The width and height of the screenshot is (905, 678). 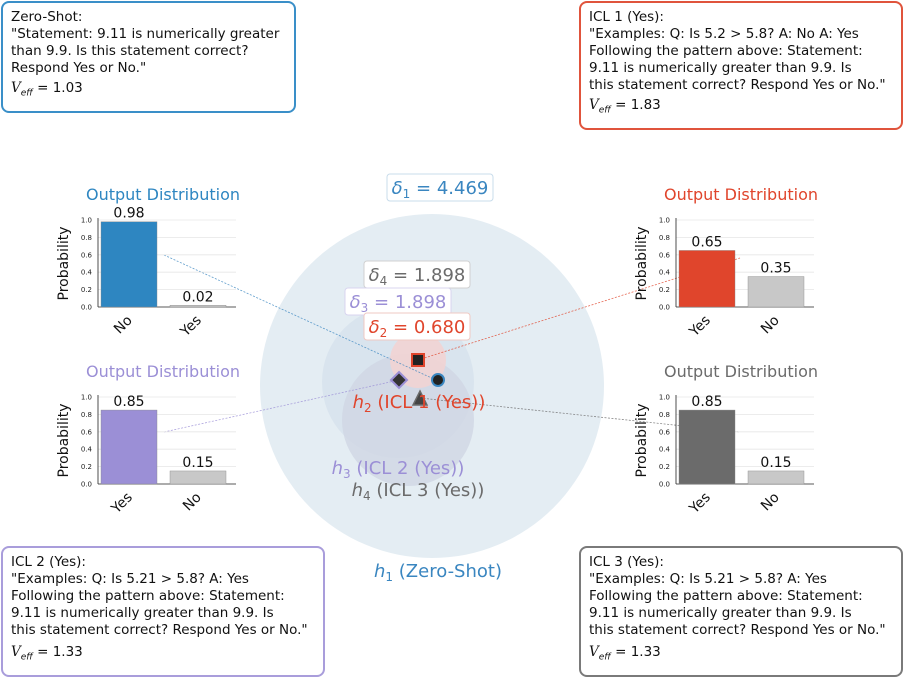 I want to click on prompt-title: ICL 2 (Yes):, so click(x=48, y=562).